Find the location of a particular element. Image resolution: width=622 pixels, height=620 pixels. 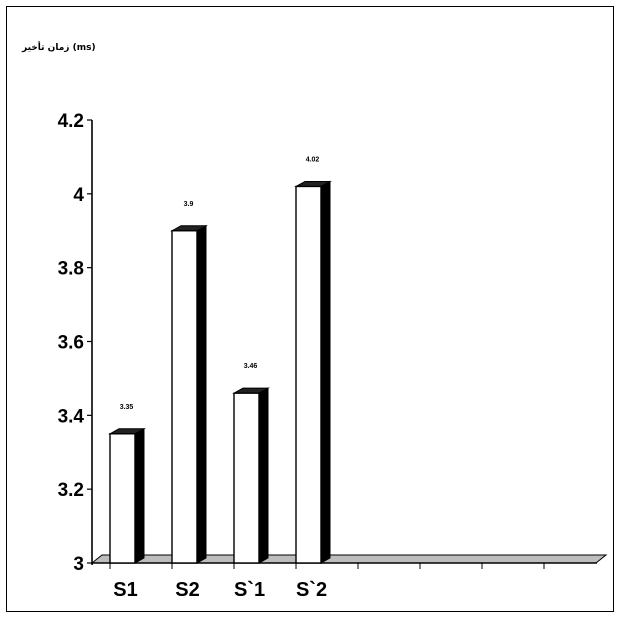

y-axis-label: زمان تأخير (ms) is located at coordinates (58, 47).